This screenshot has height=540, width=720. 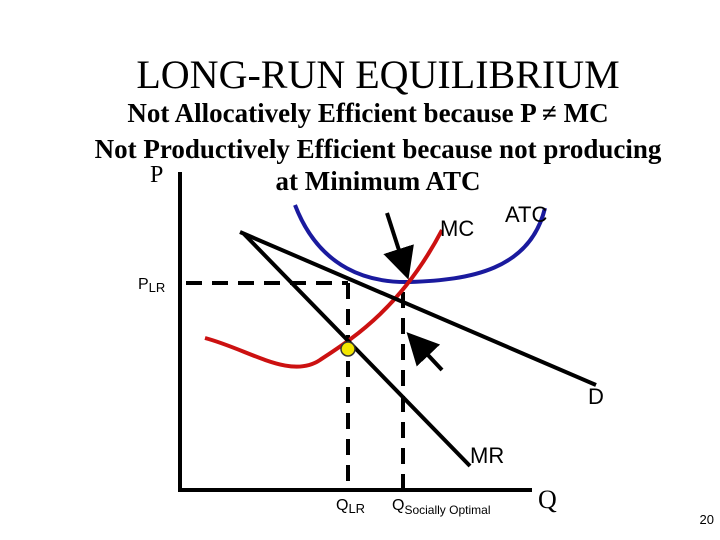 What do you see at coordinates (526, 214) in the screenshot?
I see `atc-label: ATC` at bounding box center [526, 214].